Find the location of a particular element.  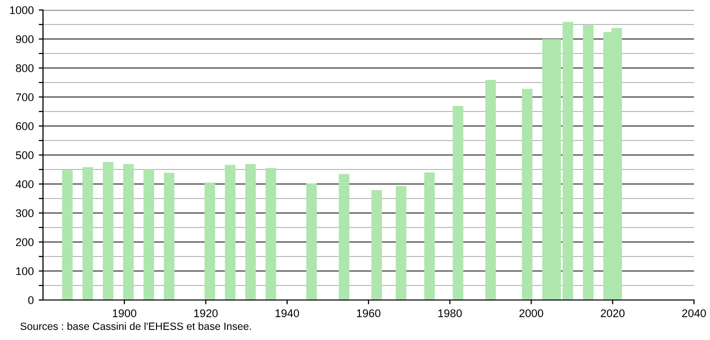

x-tick-label: 1940 is located at coordinates (288, 313).